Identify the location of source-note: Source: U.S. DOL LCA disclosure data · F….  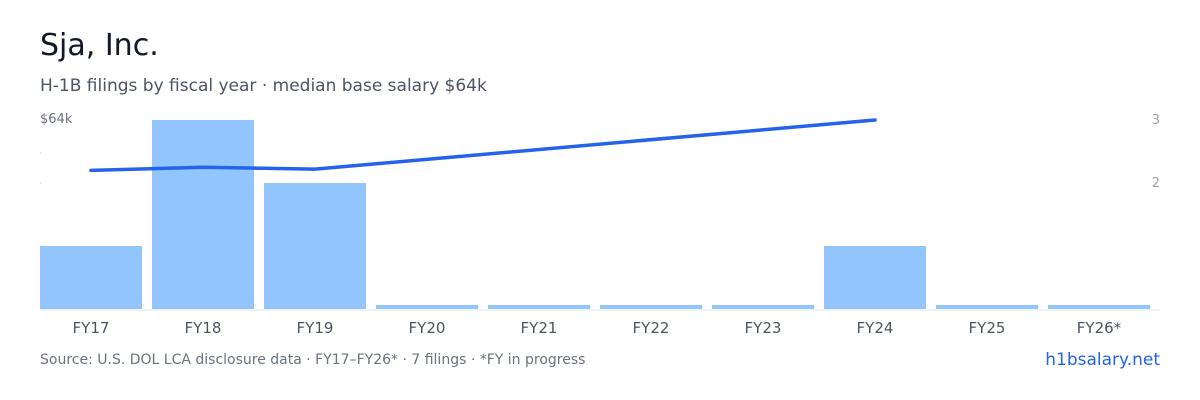
(313, 360).